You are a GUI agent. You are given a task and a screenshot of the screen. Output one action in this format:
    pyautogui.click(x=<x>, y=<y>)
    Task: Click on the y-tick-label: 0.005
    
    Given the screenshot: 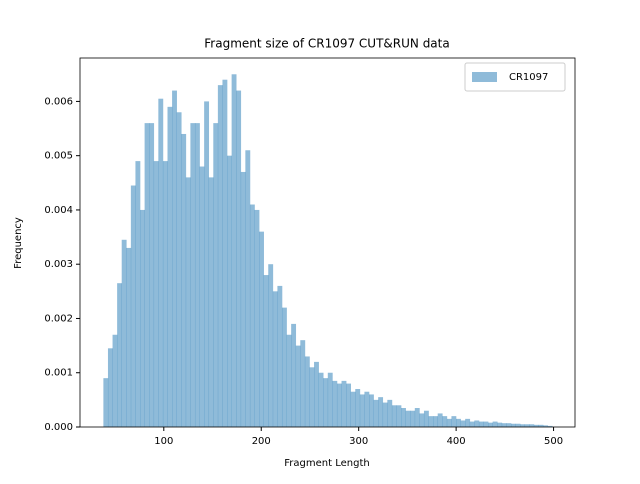 What is the action you would take?
    pyautogui.click(x=58, y=156)
    